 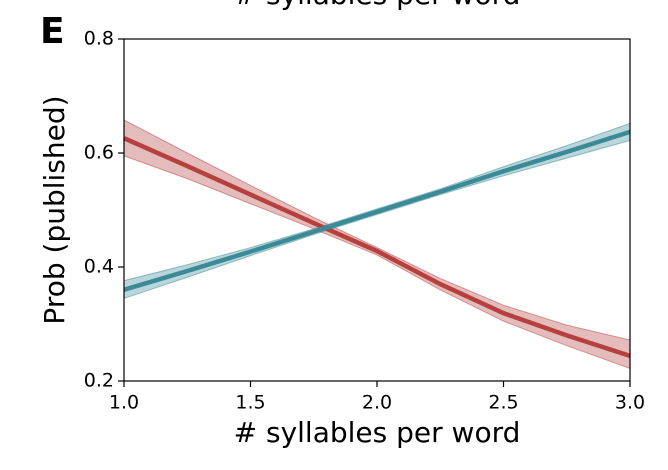 I want to click on y-tick-label: 0.6, so click(x=99, y=153).